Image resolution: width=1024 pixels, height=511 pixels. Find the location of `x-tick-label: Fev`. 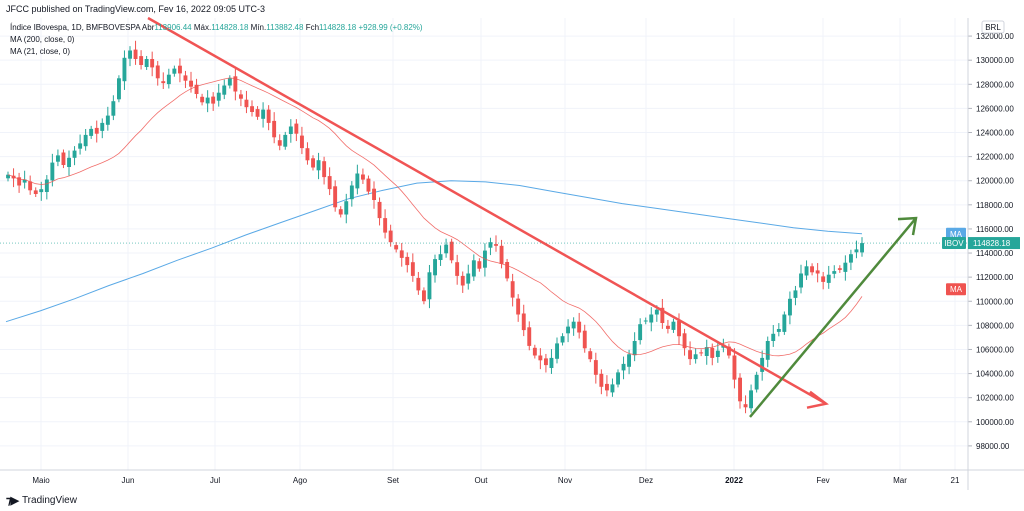

x-tick-label: Fev is located at coordinates (822, 480).